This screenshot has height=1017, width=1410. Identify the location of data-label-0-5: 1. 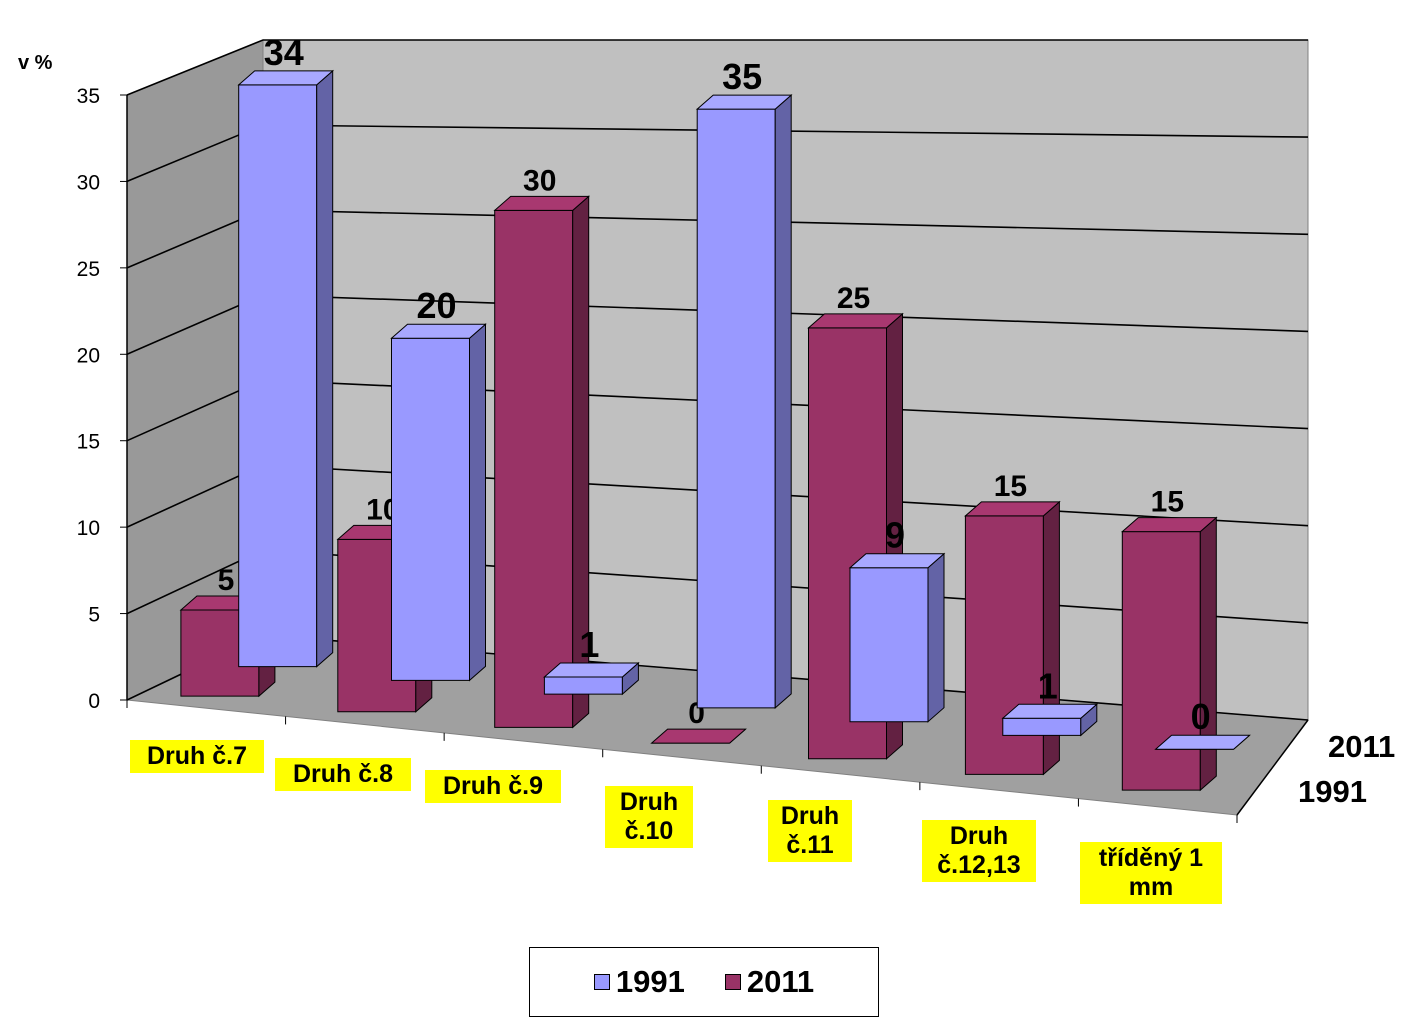
(1048, 685).